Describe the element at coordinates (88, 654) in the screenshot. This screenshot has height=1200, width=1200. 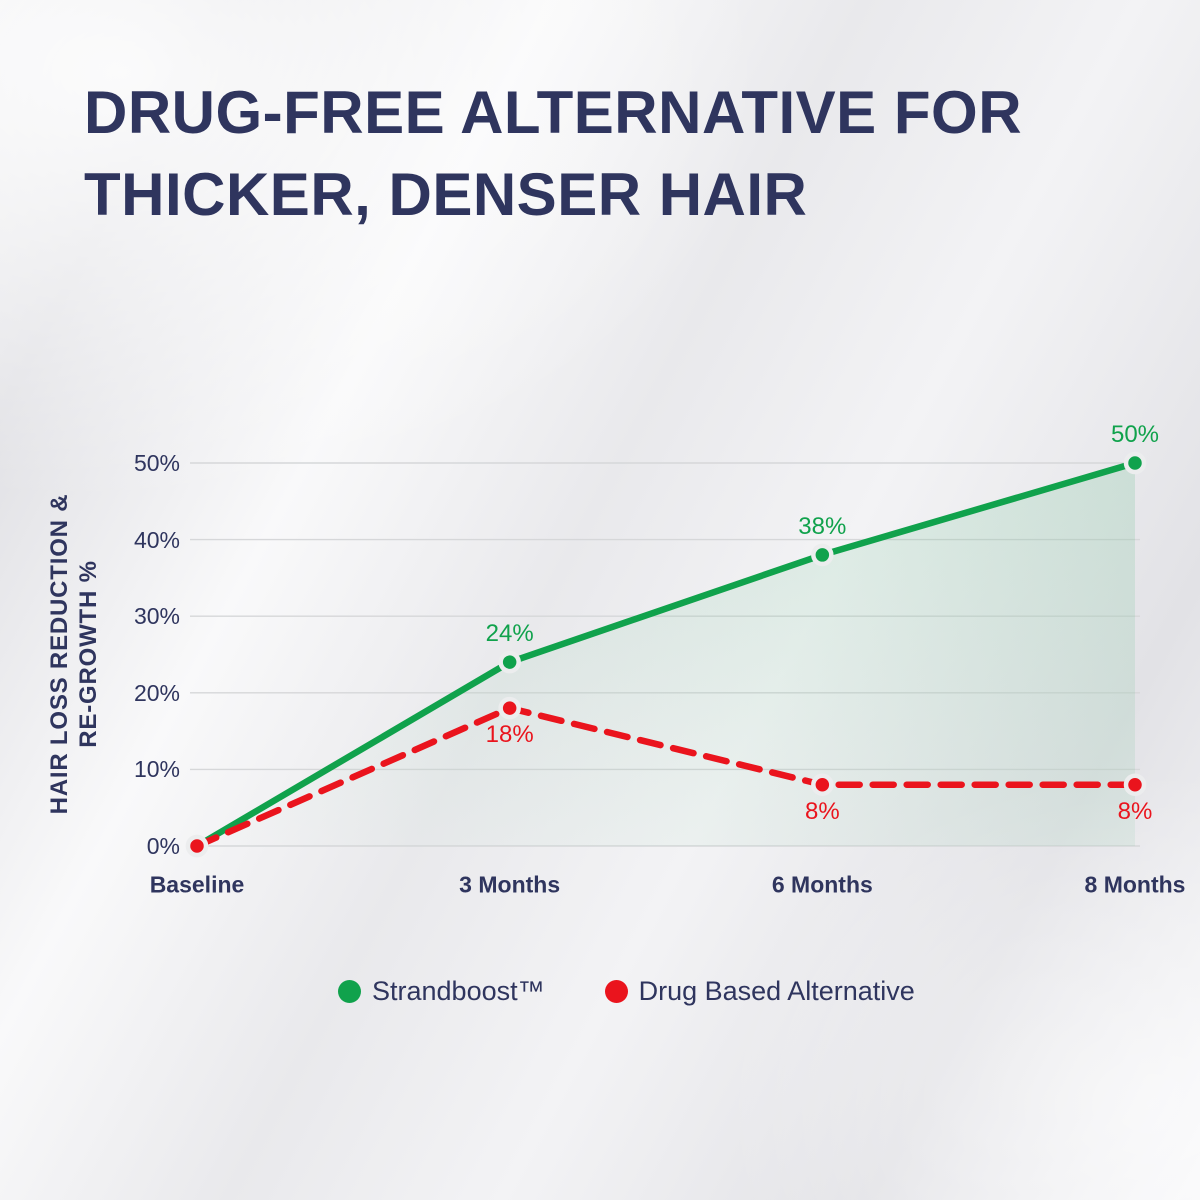
I see `y-axis-title-line2: RE-GROWTH %` at that location.